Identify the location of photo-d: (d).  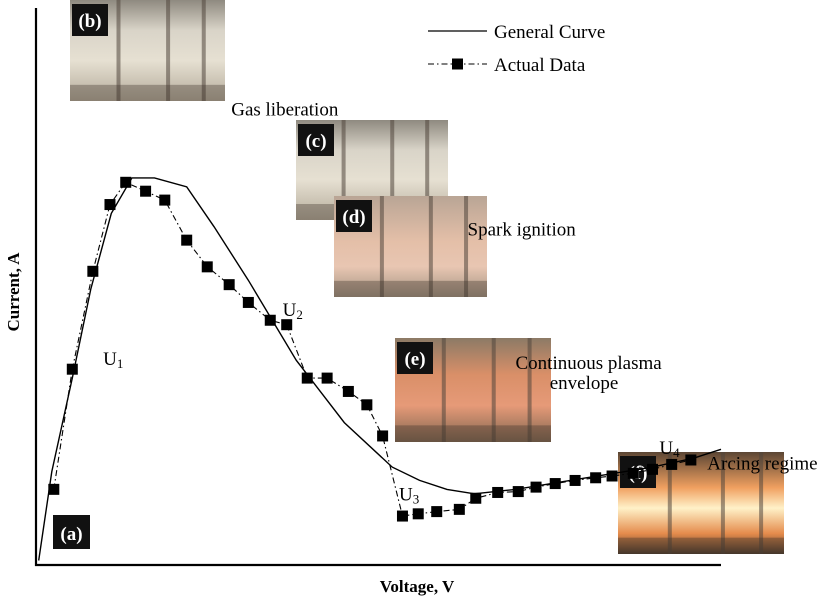
(410, 246).